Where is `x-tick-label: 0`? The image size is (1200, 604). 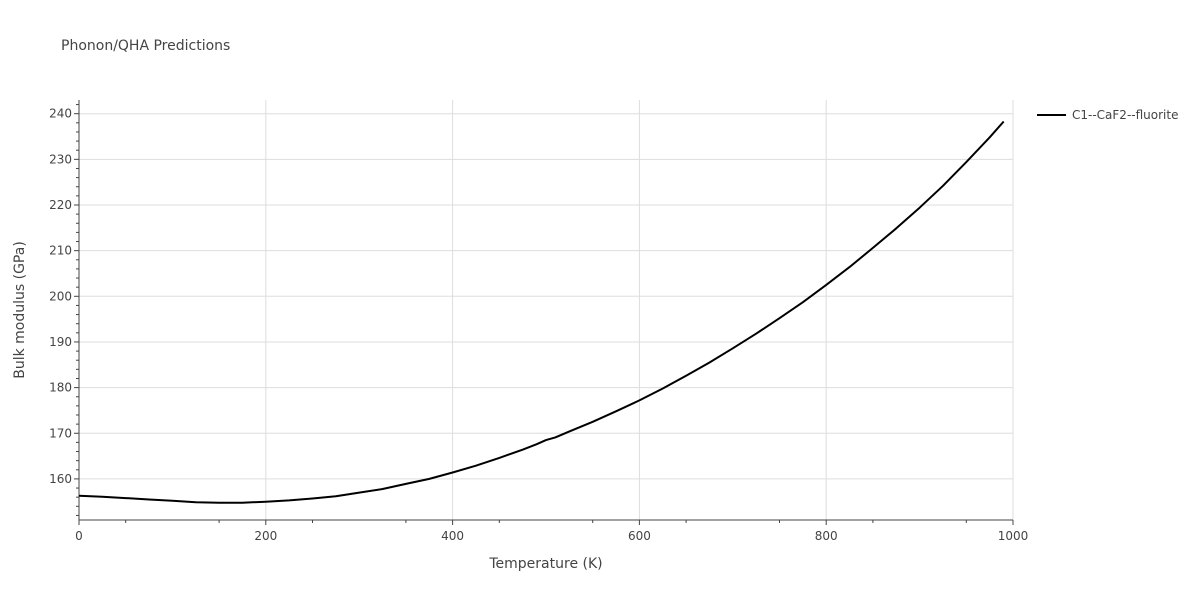
x-tick-label: 0 is located at coordinates (79, 536).